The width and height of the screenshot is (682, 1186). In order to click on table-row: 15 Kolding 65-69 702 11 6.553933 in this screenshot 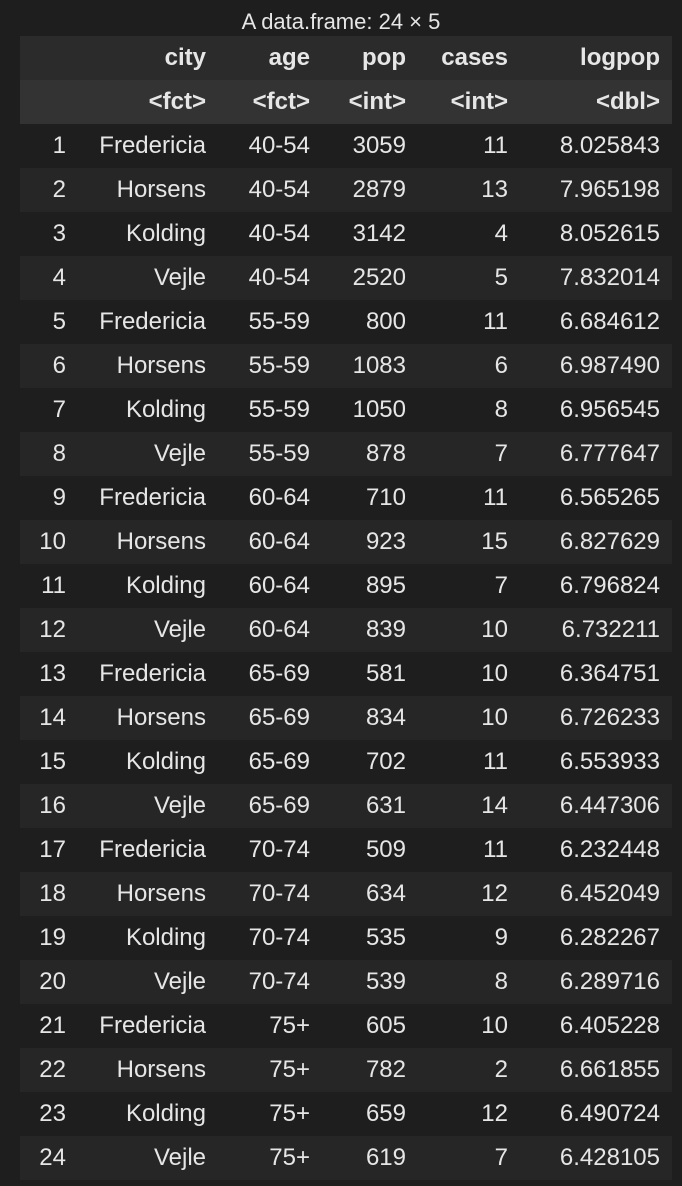, I will do `click(346, 762)`.